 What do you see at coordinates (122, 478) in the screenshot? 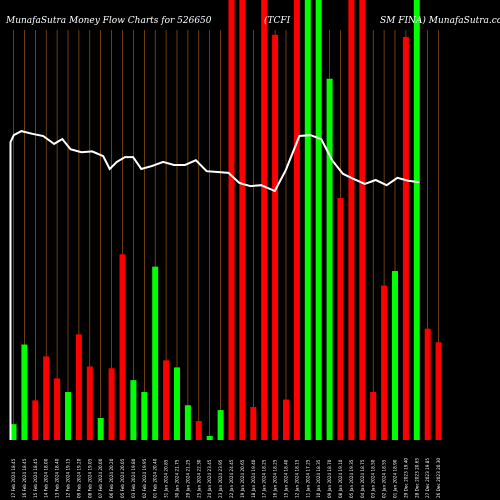
I see `x-tick-label: 05 Feb 2024 20.05` at bounding box center [122, 478].